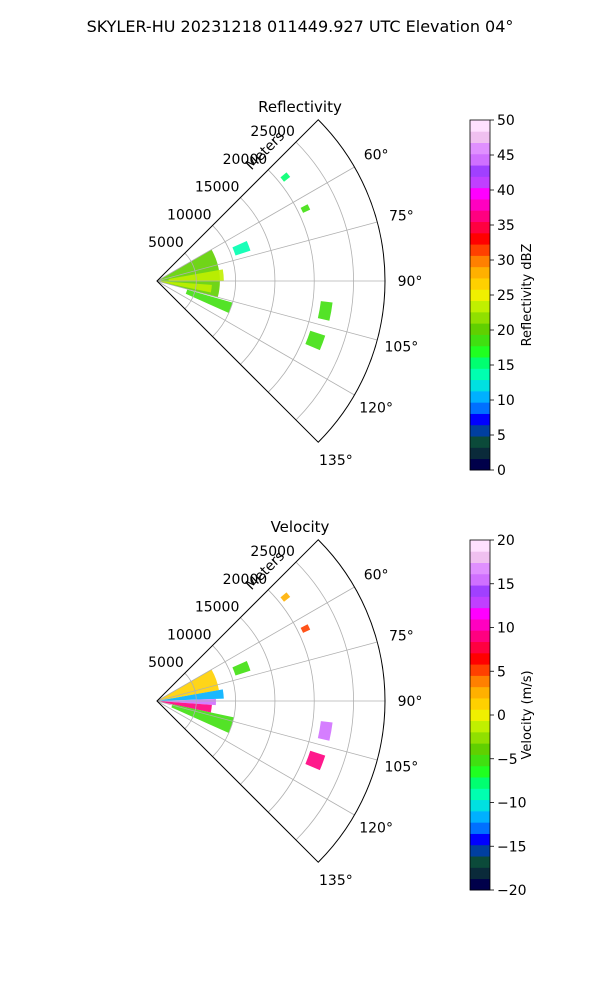 Image resolution: width=600 pixels, height=1000 pixels. I want to click on colorbar: 0 5 10 15 20 25 30 35 40 45 50 Reflectivity dBZ, so click(502, 296).